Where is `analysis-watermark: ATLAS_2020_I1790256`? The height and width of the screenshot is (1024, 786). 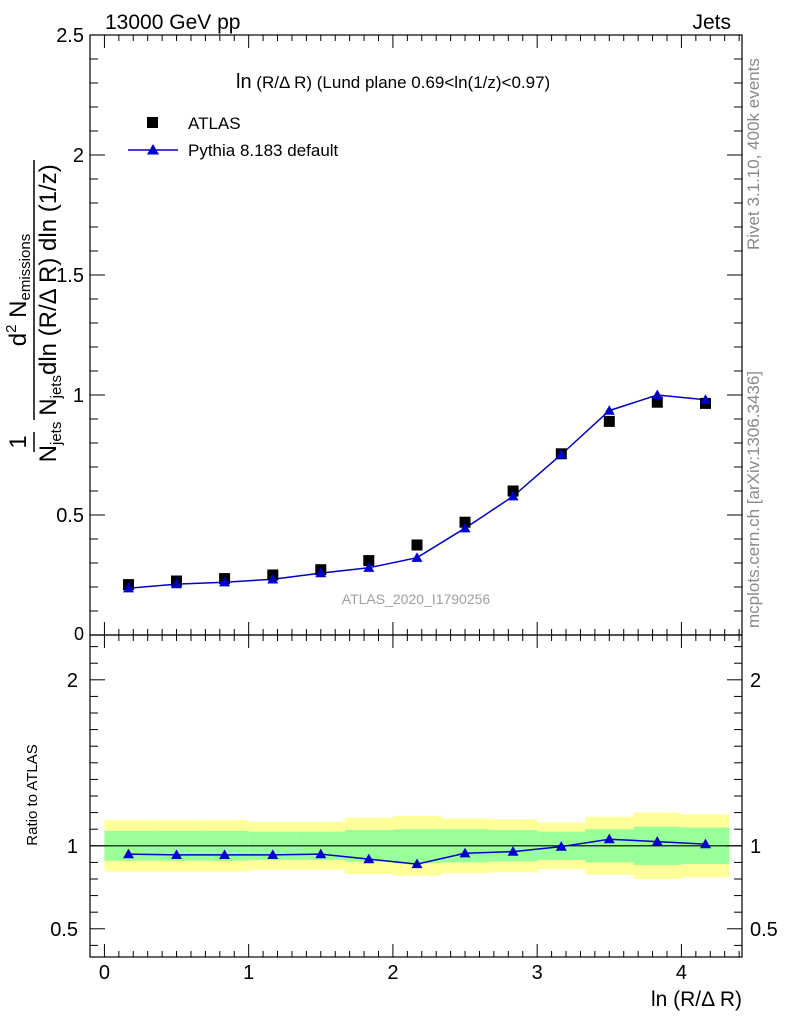 analysis-watermark: ATLAS_2020_I1790256 is located at coordinates (416, 599).